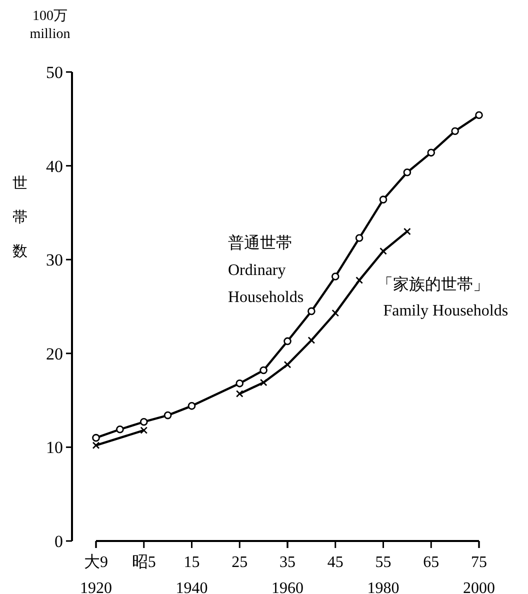 The height and width of the screenshot is (594, 528). I want to click on x-tick-label: 1920, so click(96, 587).